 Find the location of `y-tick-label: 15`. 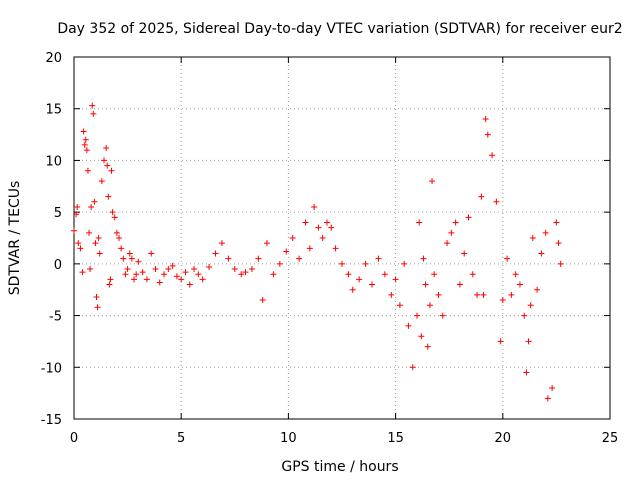

y-tick-label: 15 is located at coordinates (53, 110).